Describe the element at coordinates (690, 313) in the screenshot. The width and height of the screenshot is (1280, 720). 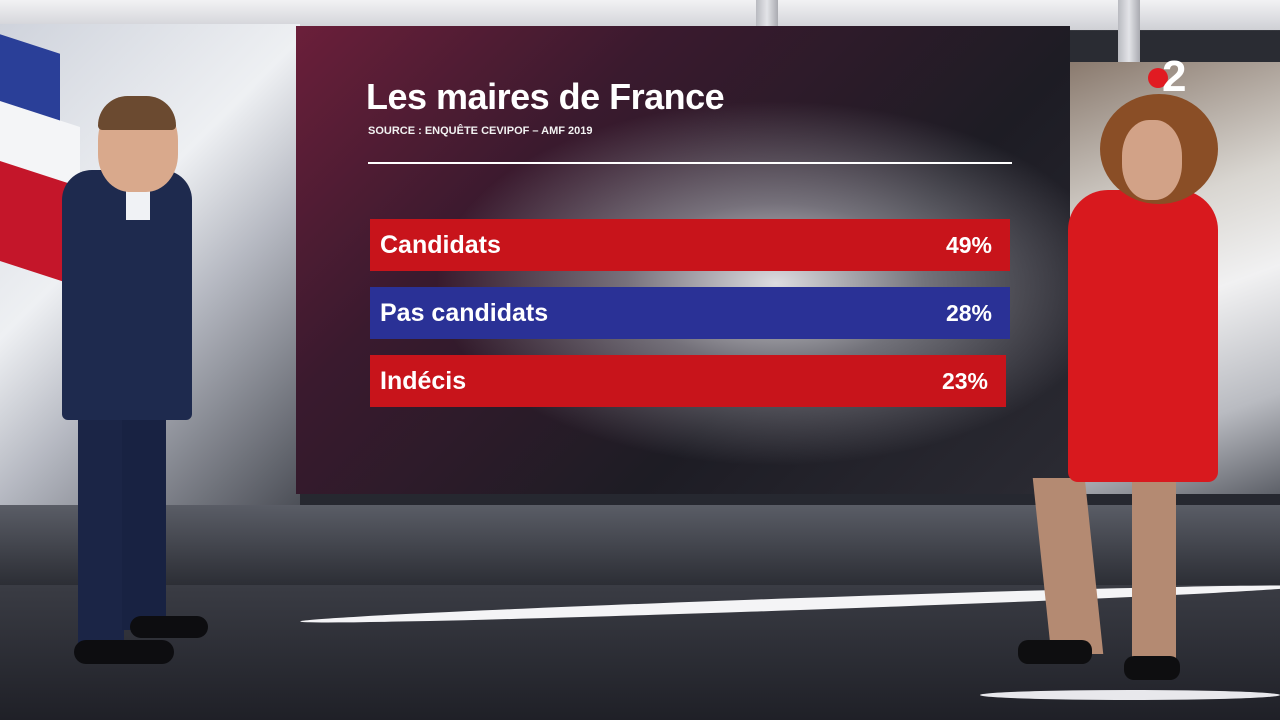
I see `bar-1: Pas candidats 28%` at that location.